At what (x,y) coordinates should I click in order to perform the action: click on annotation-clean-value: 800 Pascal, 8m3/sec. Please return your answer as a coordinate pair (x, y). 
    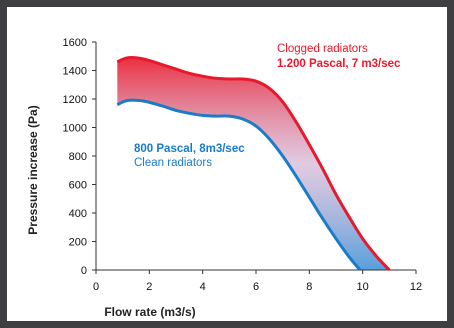
    Looking at the image, I should click on (189, 149).